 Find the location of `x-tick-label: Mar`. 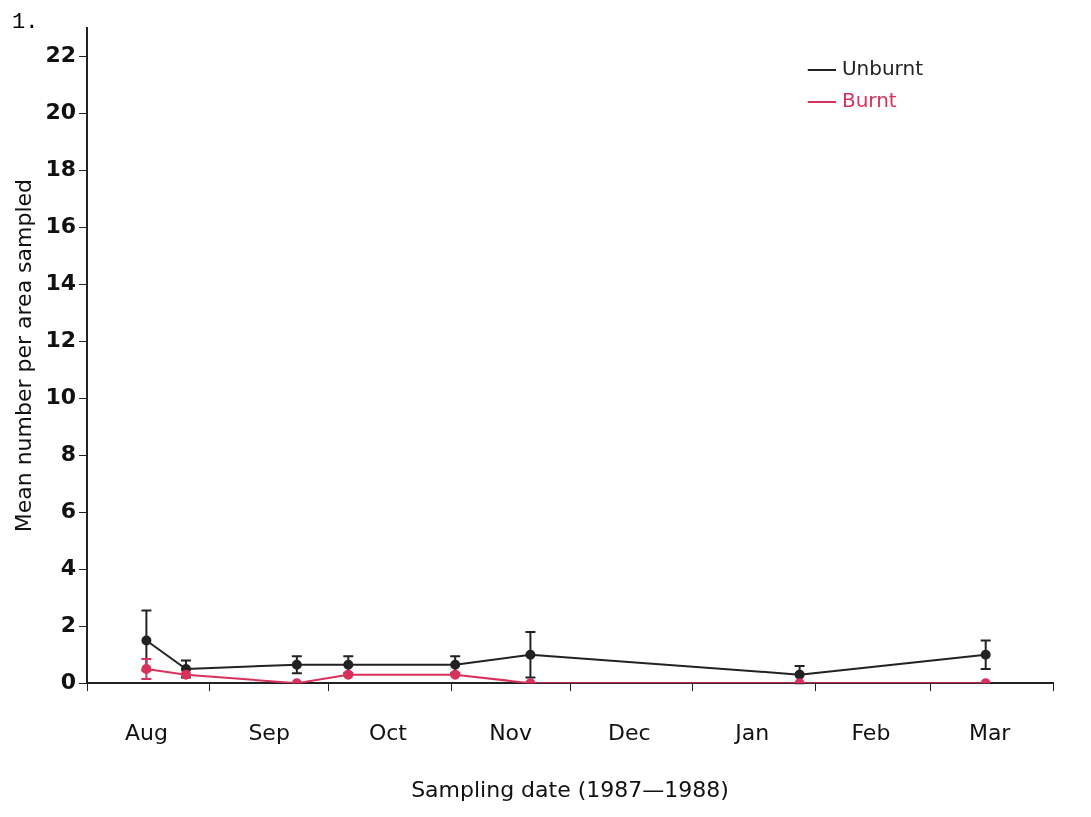

x-tick-label: Mar is located at coordinates (990, 733).